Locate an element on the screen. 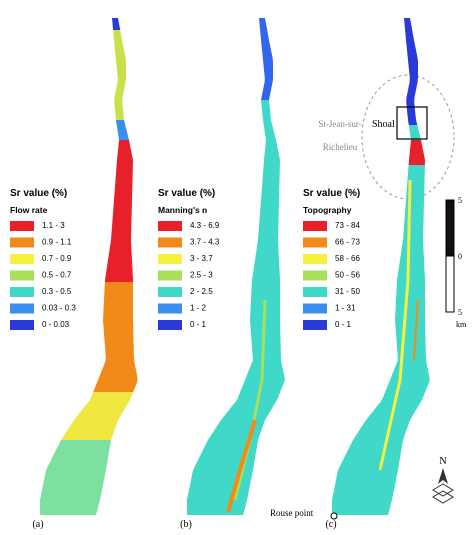 This screenshot has width=474, height=535. legend-label: 1 - 31 is located at coordinates (345, 308).